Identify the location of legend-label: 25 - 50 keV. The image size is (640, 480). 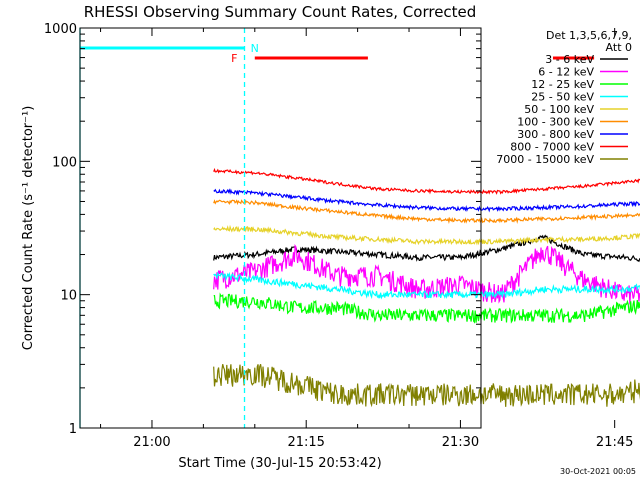
(562, 97).